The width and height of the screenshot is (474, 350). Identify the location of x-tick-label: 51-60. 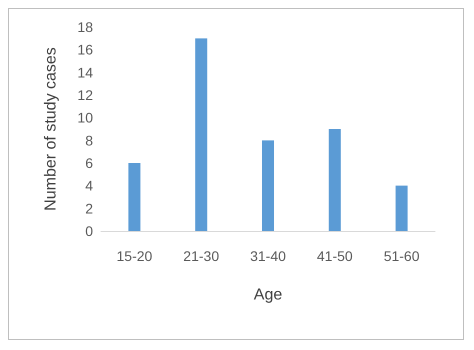
(402, 256).